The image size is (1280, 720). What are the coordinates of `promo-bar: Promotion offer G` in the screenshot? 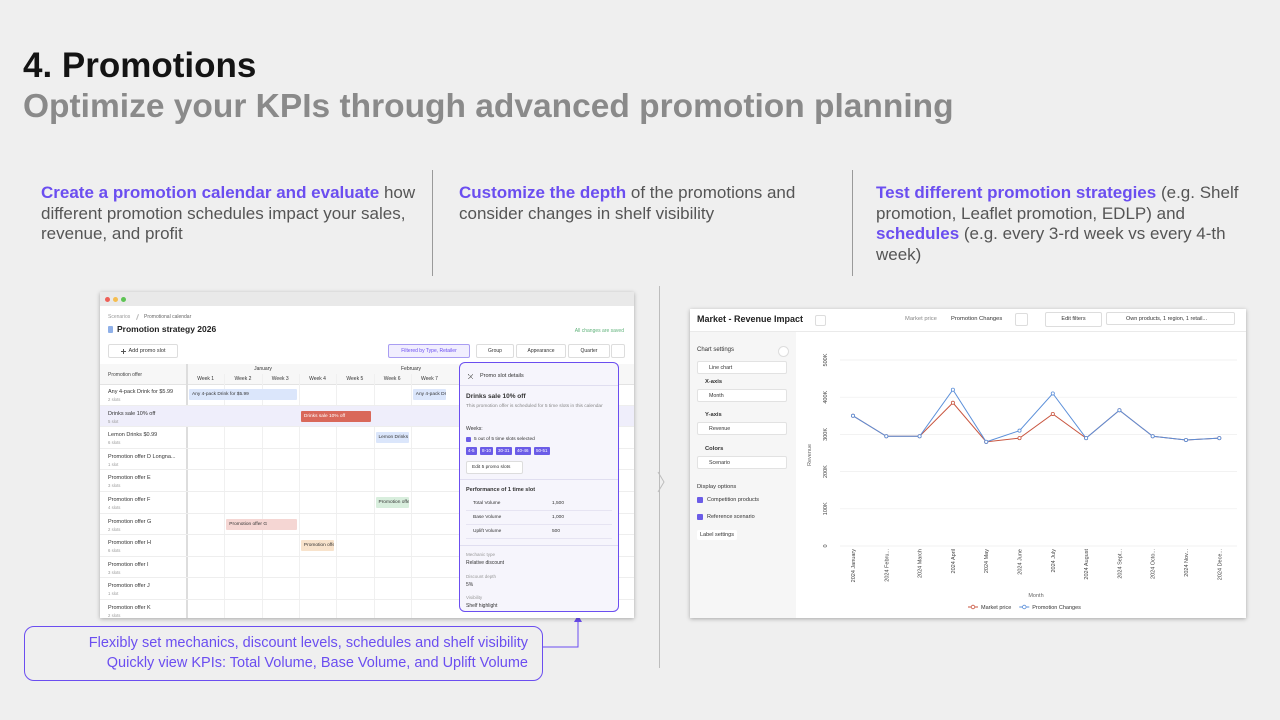 It's located at (261, 524).